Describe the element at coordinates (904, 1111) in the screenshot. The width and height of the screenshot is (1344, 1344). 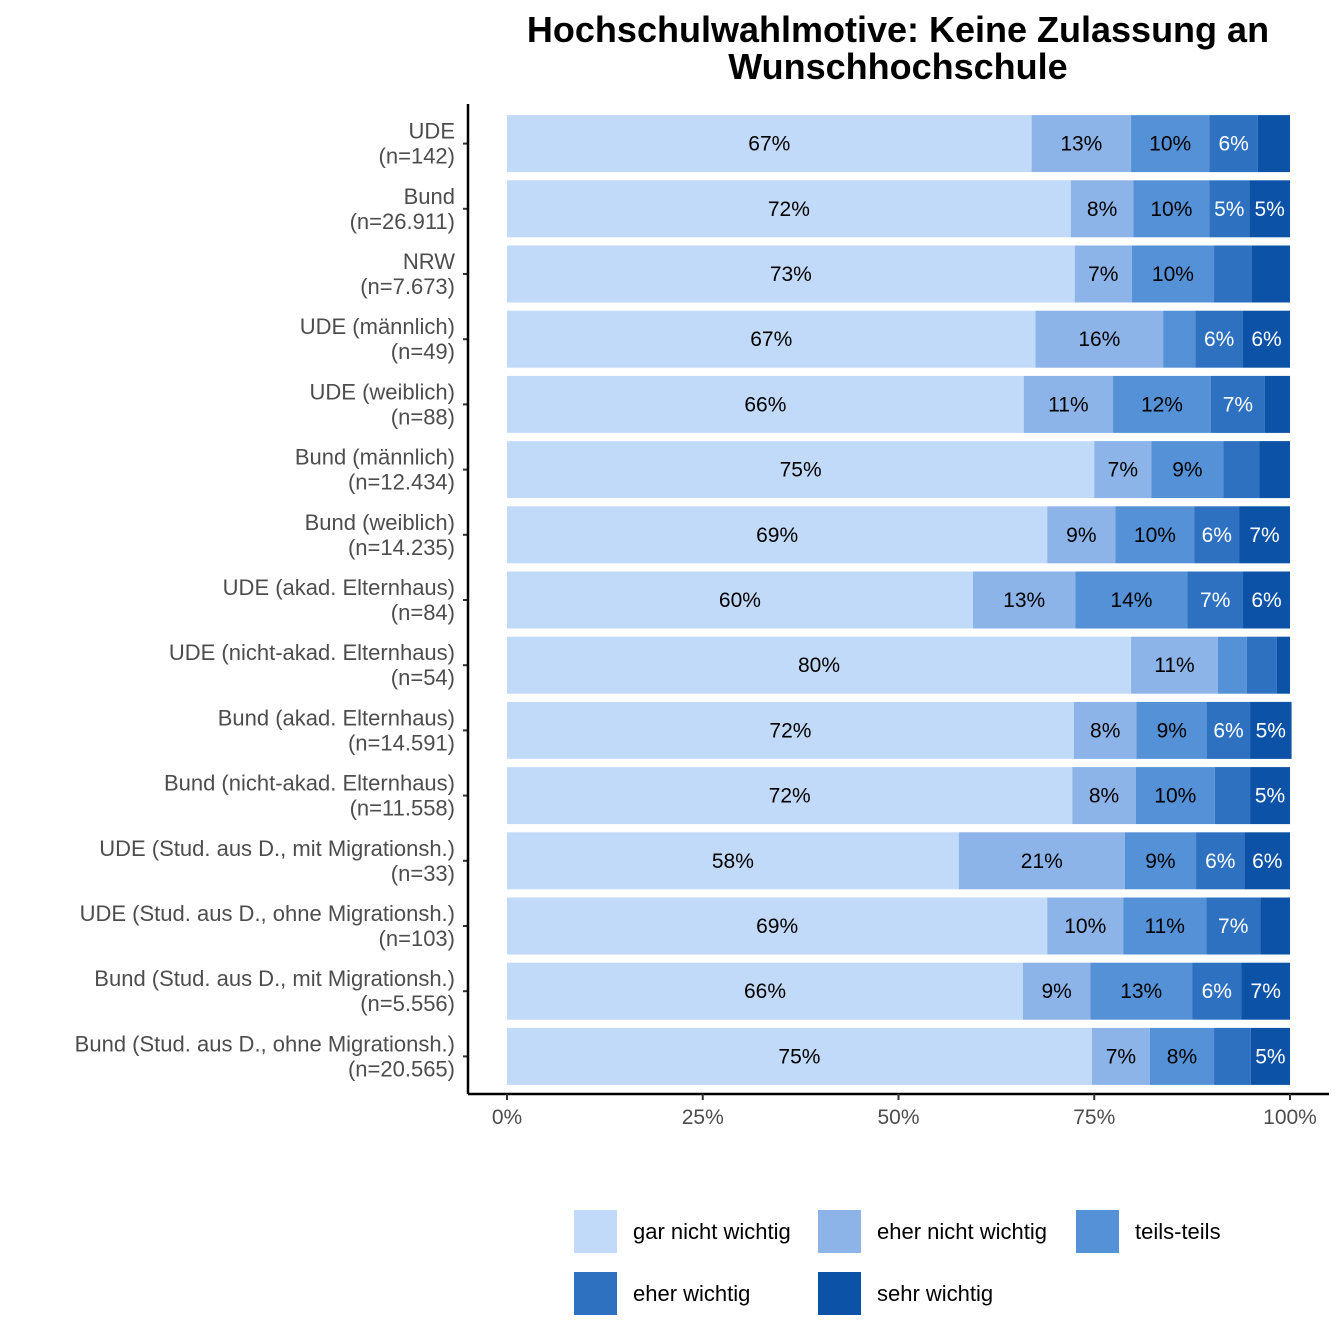
I see `x-axis-ticks: 0% 25% 50% 75% 100%` at that location.